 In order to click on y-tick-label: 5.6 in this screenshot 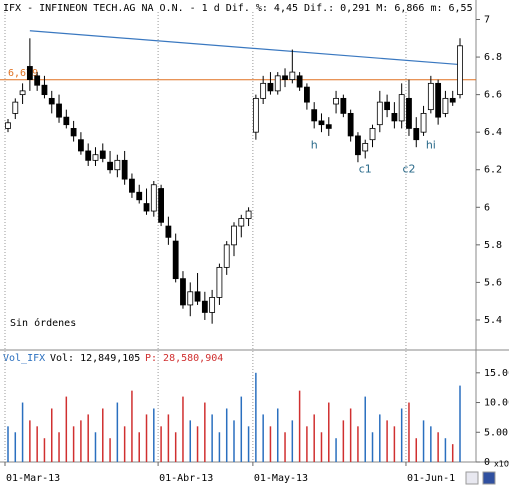, I will do `click(493, 282)`.